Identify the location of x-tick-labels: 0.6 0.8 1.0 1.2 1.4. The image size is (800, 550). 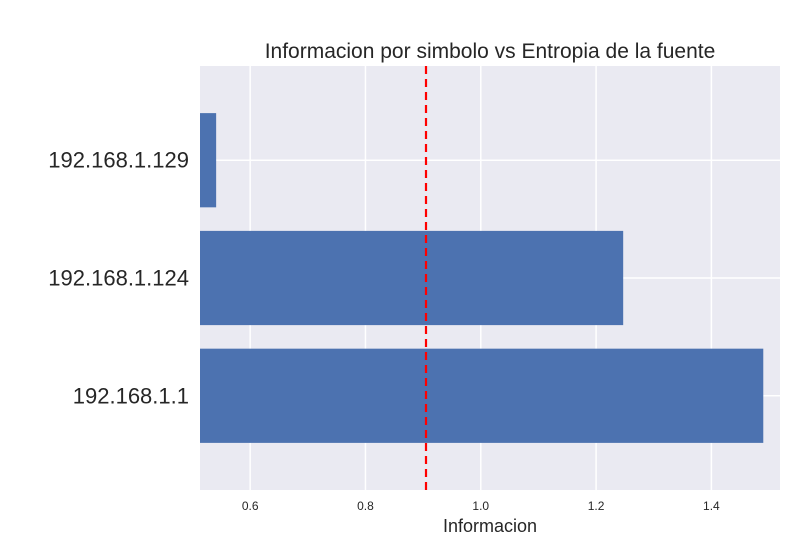
(481, 506).